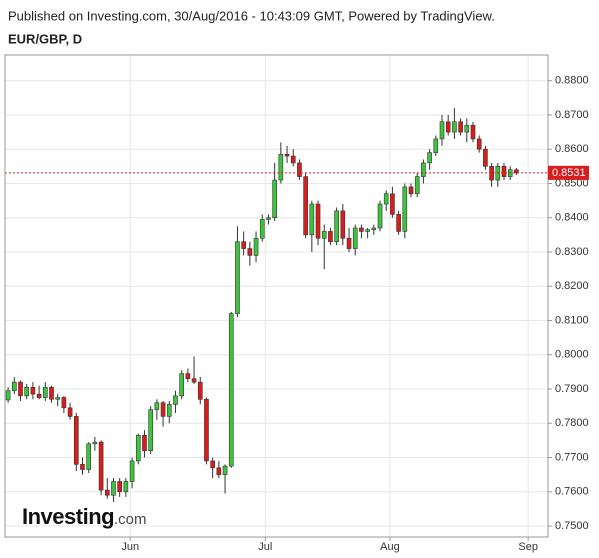 This screenshot has width=599, height=558. Describe the element at coordinates (572, 355) in the screenshot. I see `y-tick-label: 0.8000` at that location.